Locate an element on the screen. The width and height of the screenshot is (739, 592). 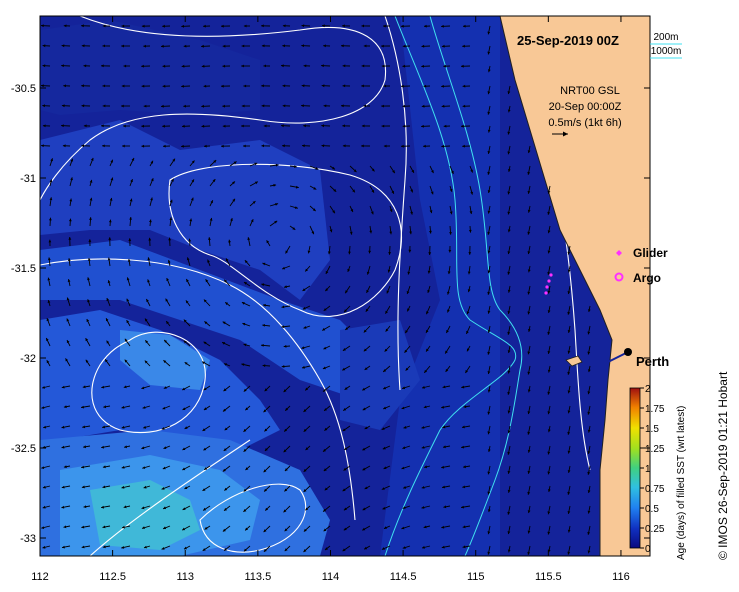
lat-tick-label: -30.5 is located at coordinates (23, 89).